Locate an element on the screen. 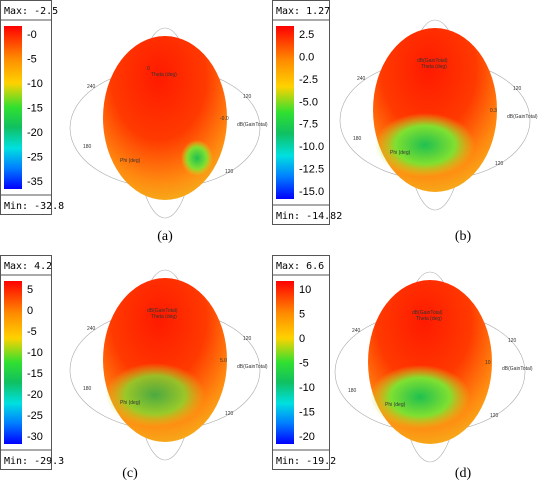 The image size is (550, 486). colorbar-tick-label: -35 is located at coordinates (35, 182).